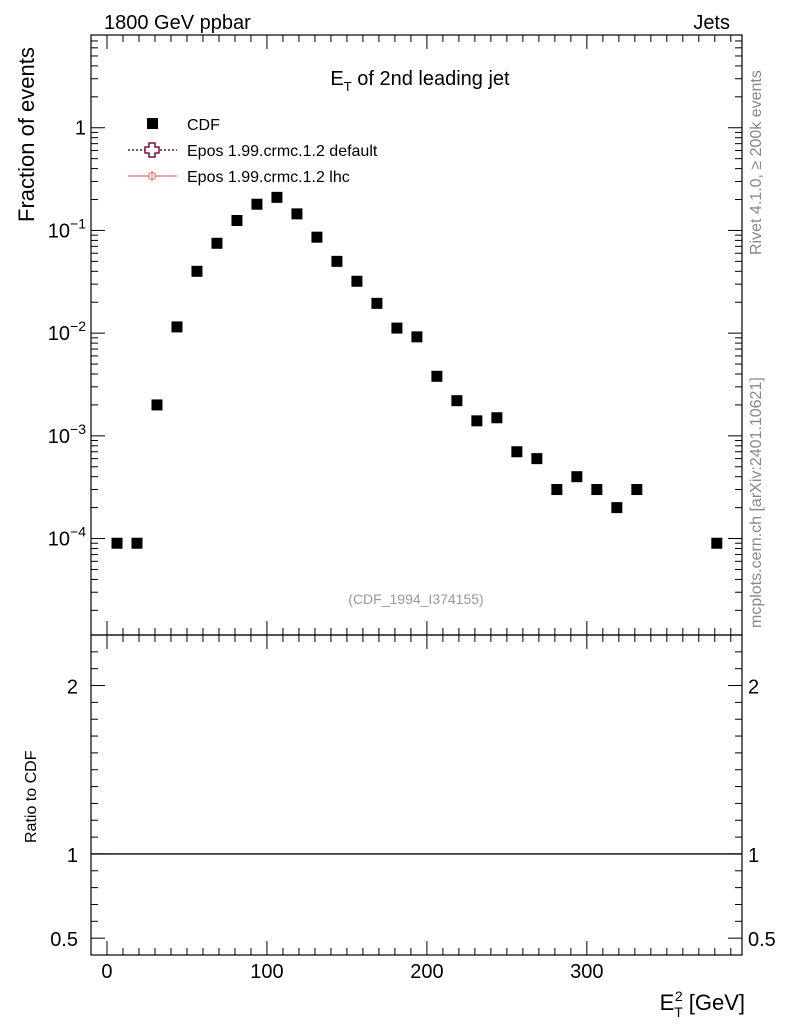  What do you see at coordinates (177, 23) in the screenshot?
I see `beam-label: 1800 GeV ppbar` at bounding box center [177, 23].